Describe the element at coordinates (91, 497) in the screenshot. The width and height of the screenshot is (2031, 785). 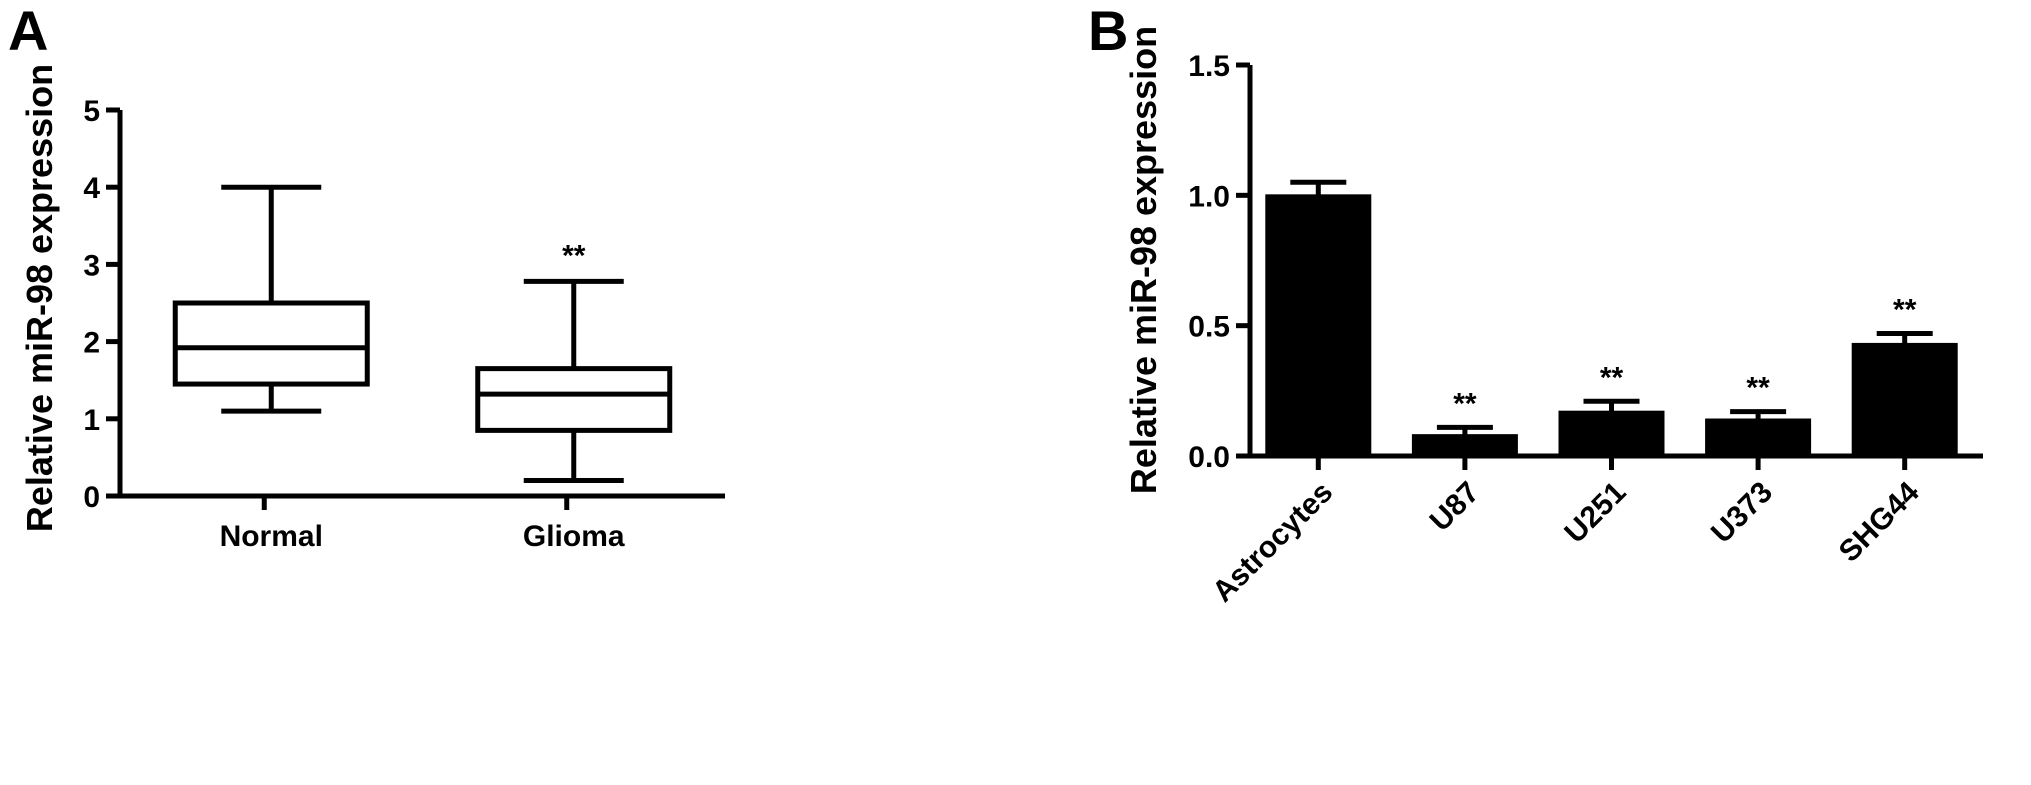
I see `panel-a-y-tick-label: 0` at that location.